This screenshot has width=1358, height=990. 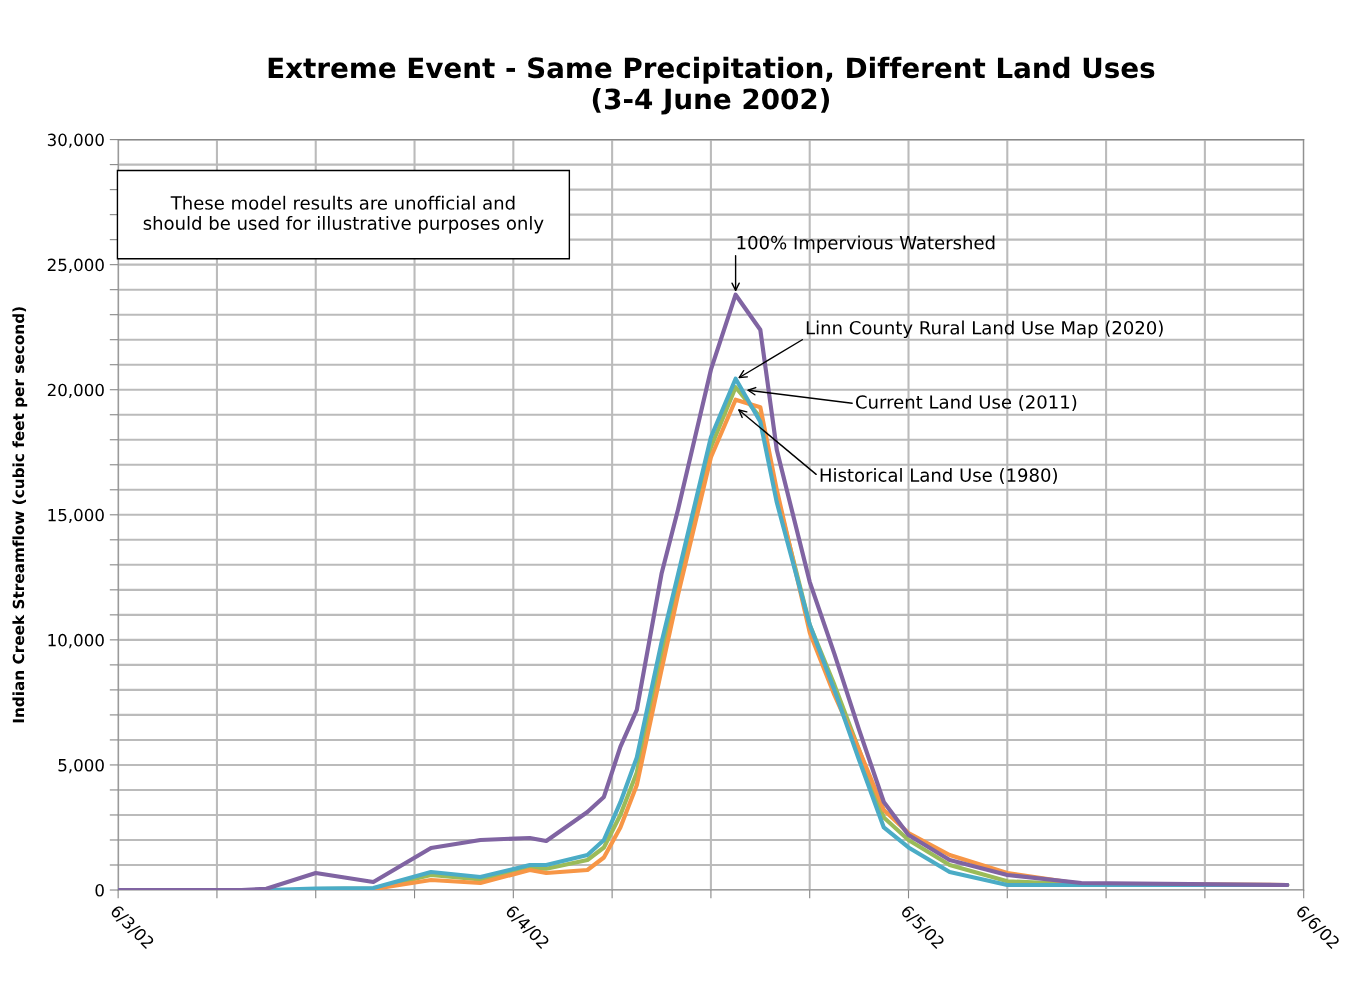 I want to click on annotation: Current Land Use (2011), so click(x=966, y=402).